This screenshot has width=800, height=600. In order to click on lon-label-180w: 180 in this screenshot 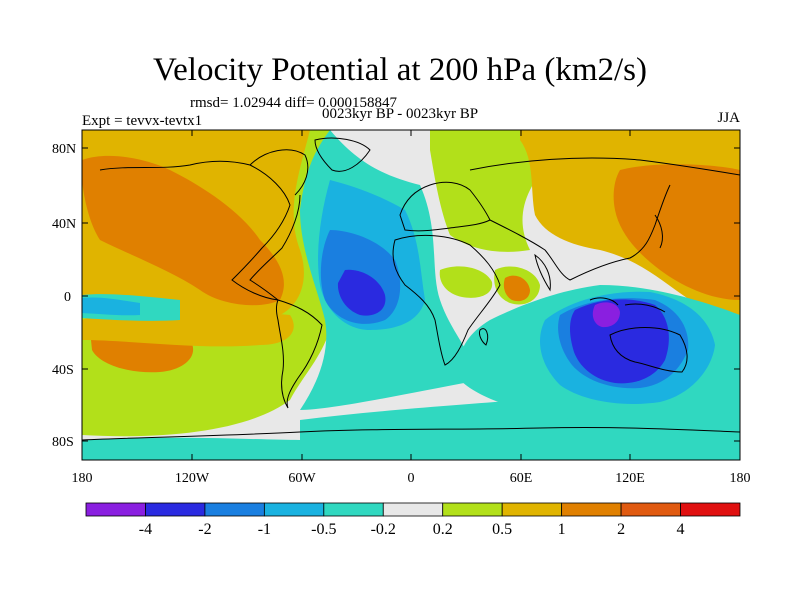, I will do `click(82, 478)`.